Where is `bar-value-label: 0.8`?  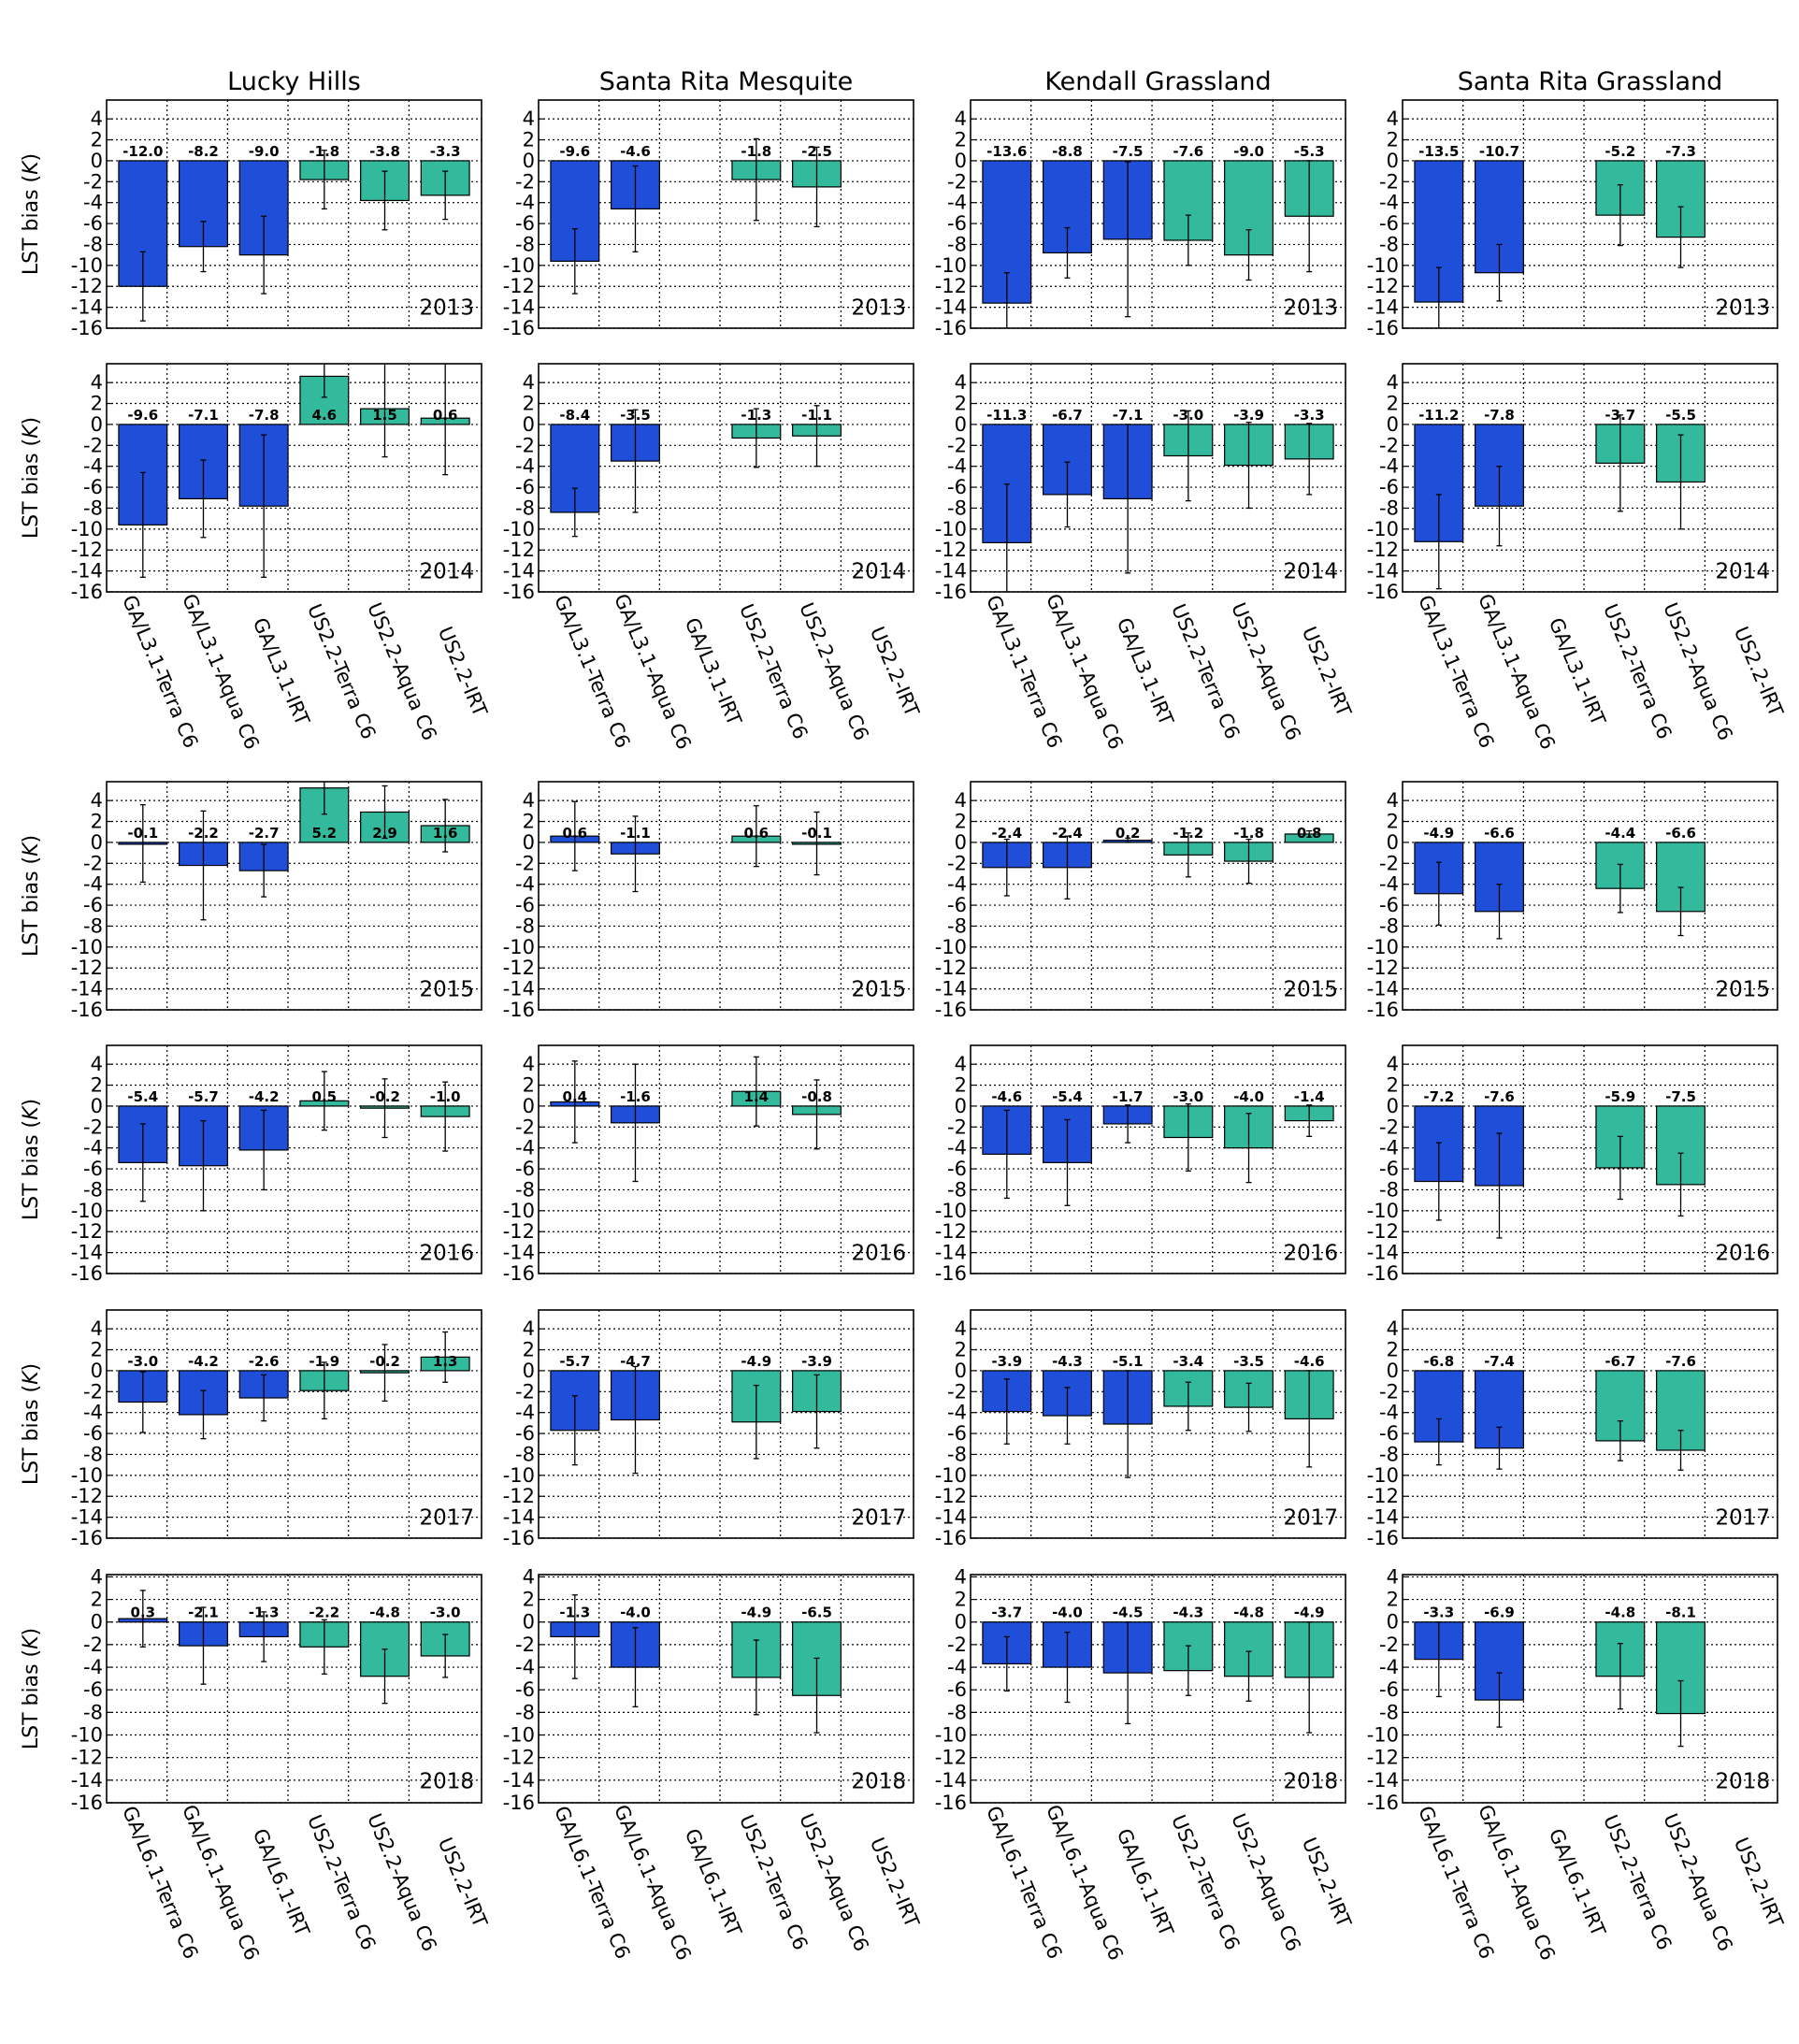 bar-value-label: 0.8 is located at coordinates (1309, 833).